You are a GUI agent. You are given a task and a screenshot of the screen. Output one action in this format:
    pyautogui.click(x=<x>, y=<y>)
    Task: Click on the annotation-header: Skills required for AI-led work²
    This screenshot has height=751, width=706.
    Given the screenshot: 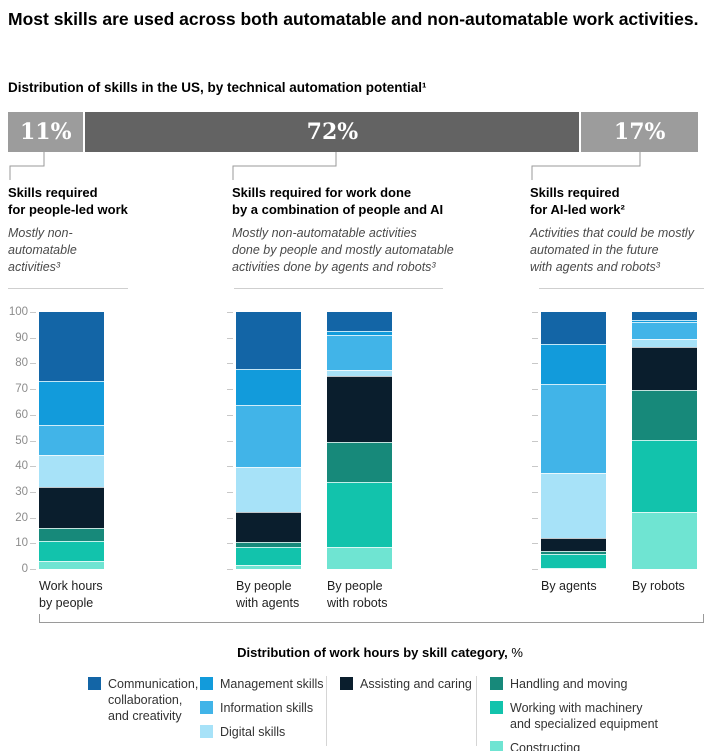 What is the action you would take?
    pyautogui.click(x=577, y=201)
    